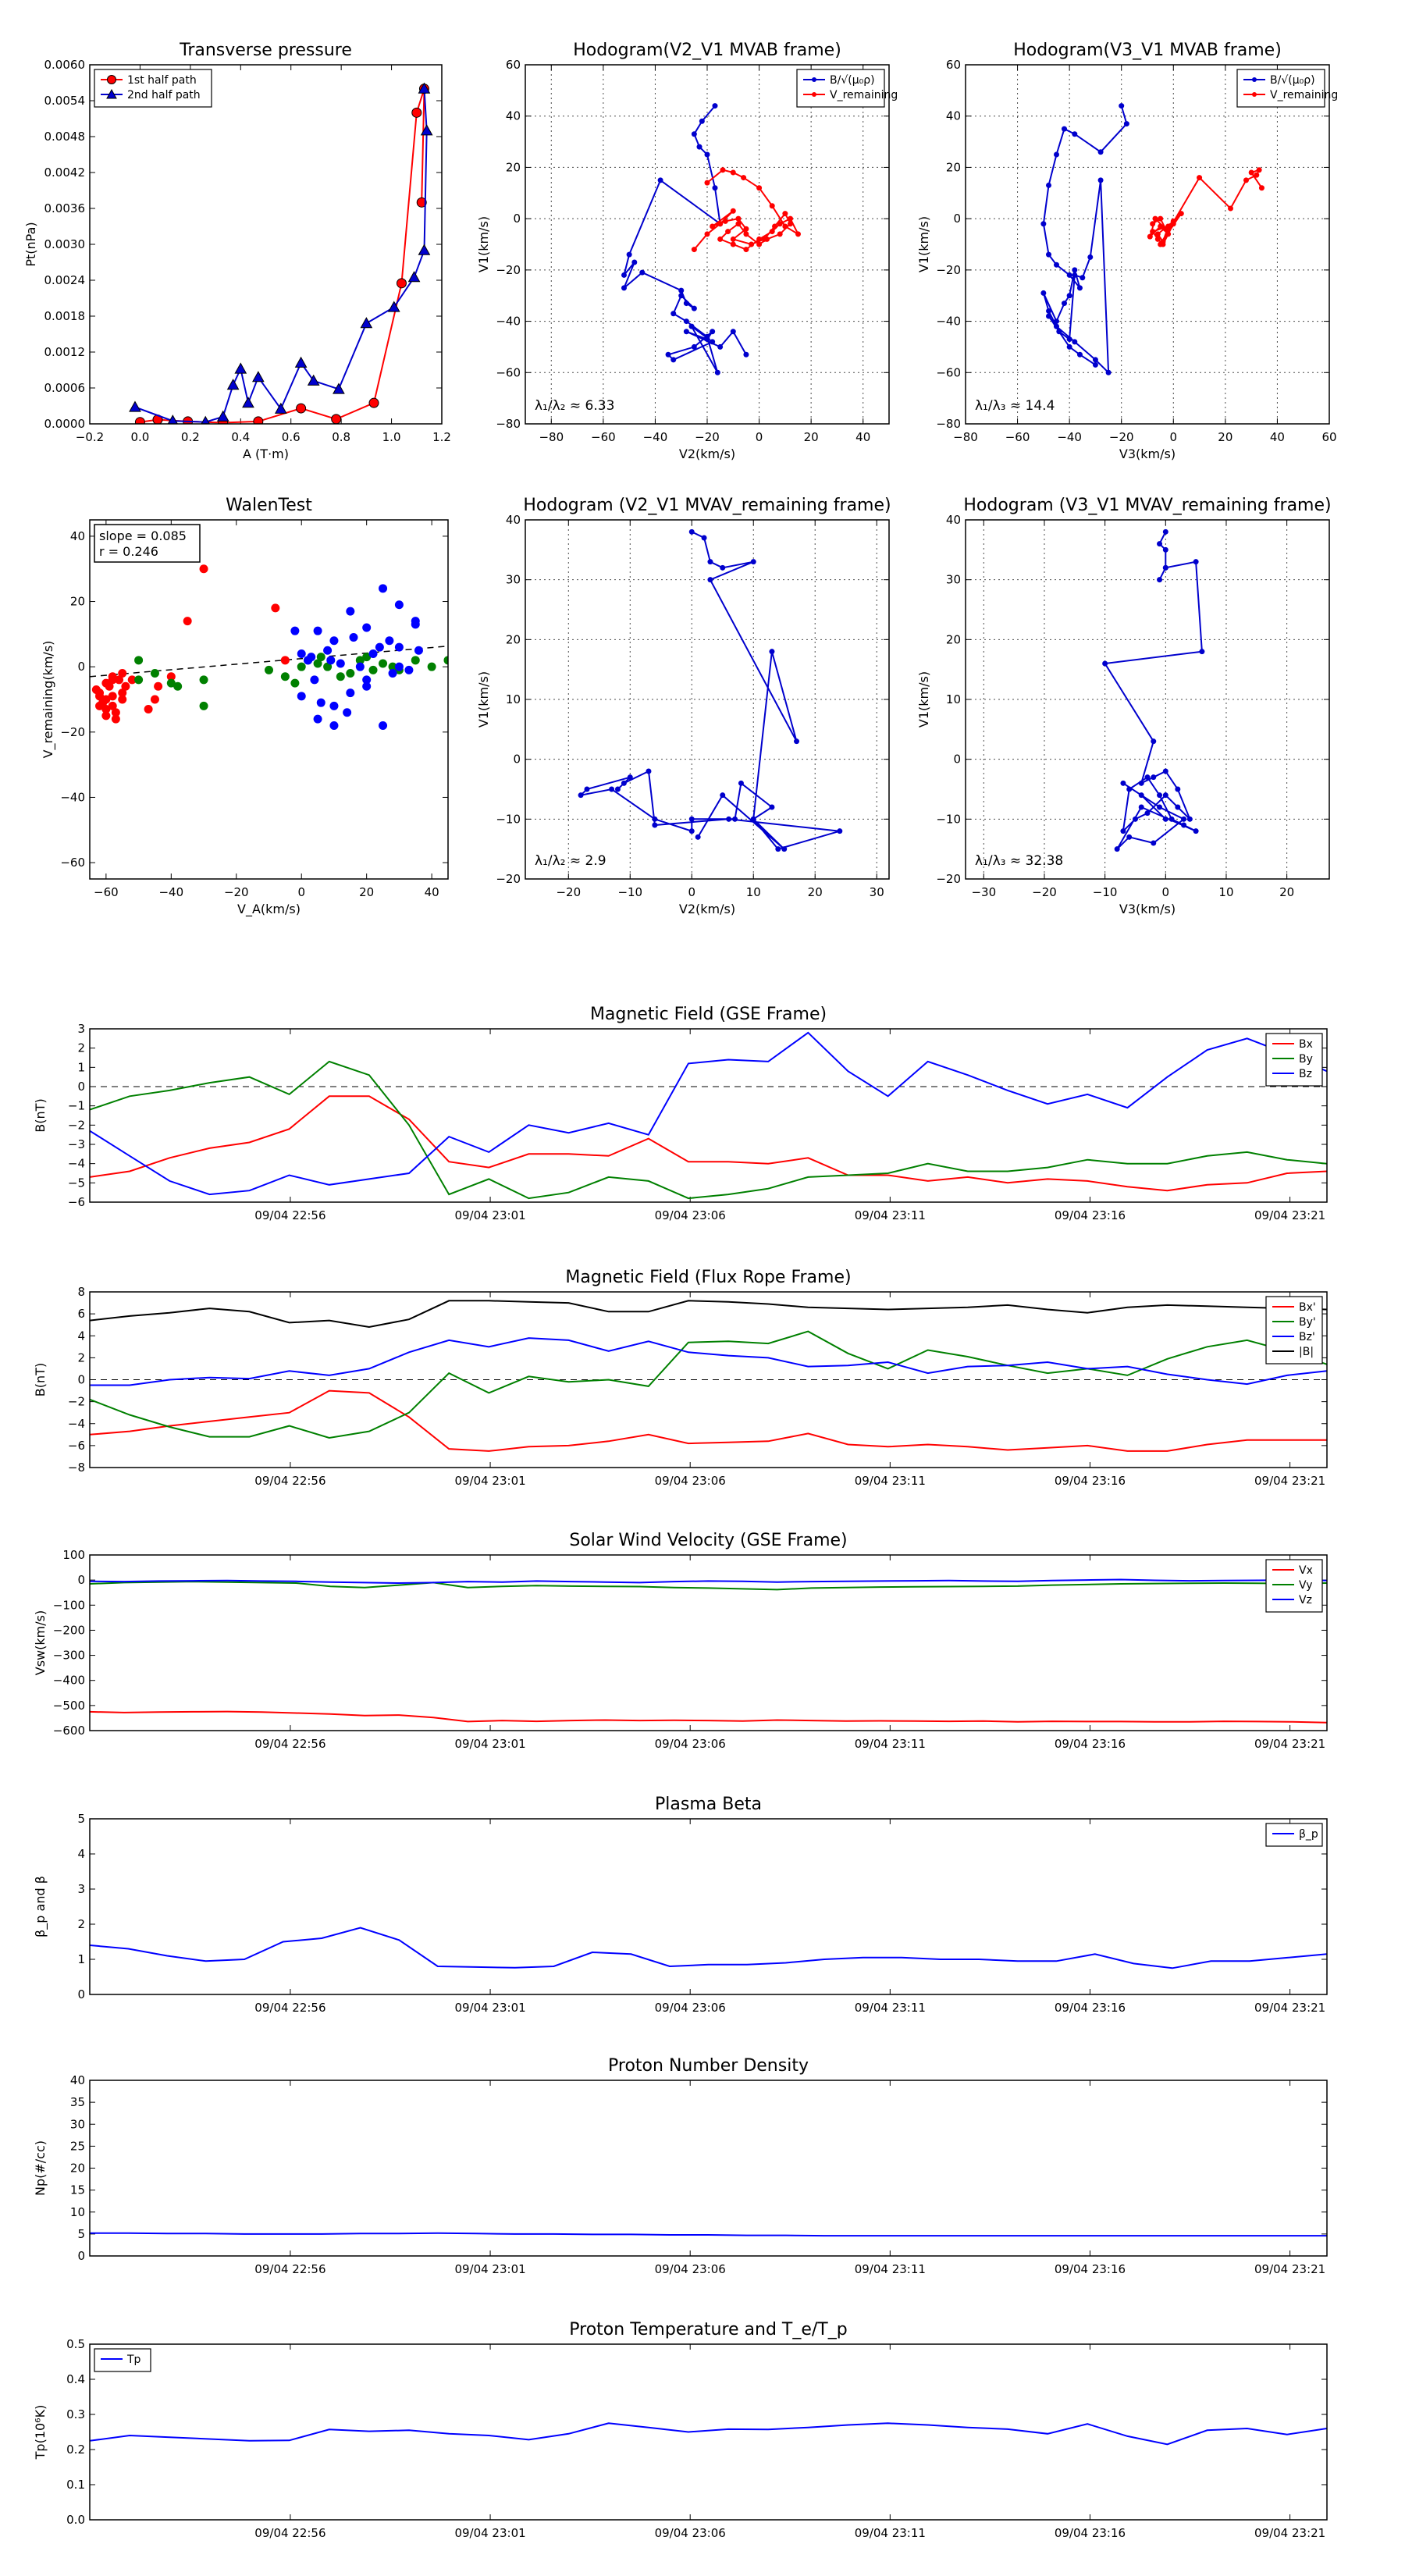 This screenshot has width=1405, height=2576. I want to click on y-tick-label: 1, so click(81, 1959).